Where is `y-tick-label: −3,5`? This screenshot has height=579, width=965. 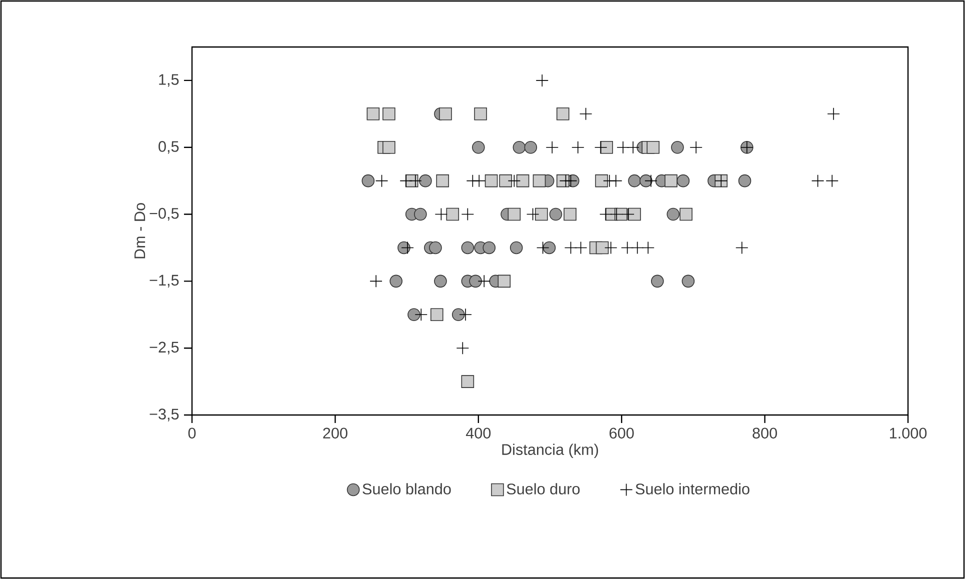 y-tick-label: −3,5 is located at coordinates (164, 415).